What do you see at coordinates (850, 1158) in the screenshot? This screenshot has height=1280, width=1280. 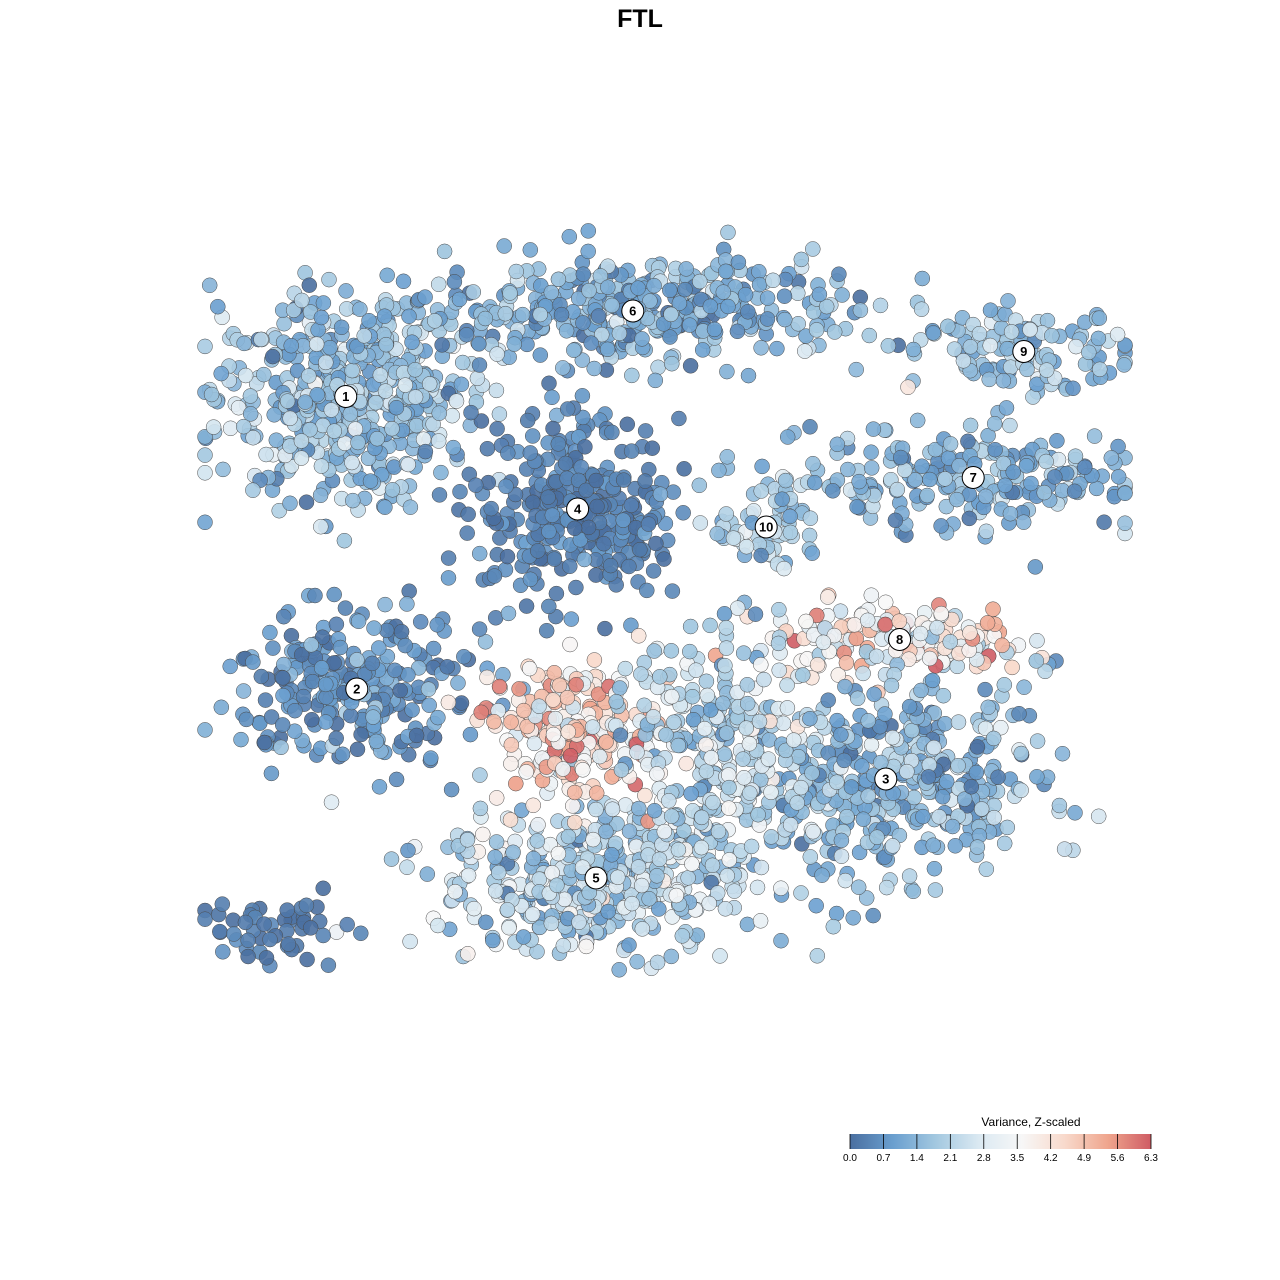 I see `colorbar-tick-label: 0.0` at bounding box center [850, 1158].